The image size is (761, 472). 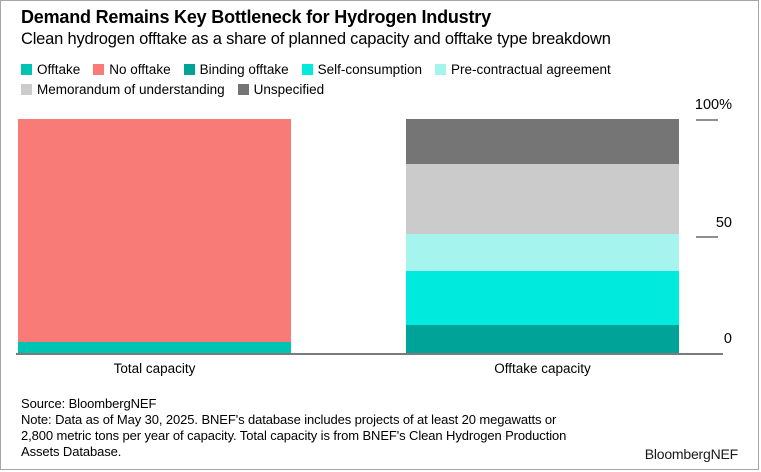 I want to click on legend-label: Offtake, so click(x=59, y=69).